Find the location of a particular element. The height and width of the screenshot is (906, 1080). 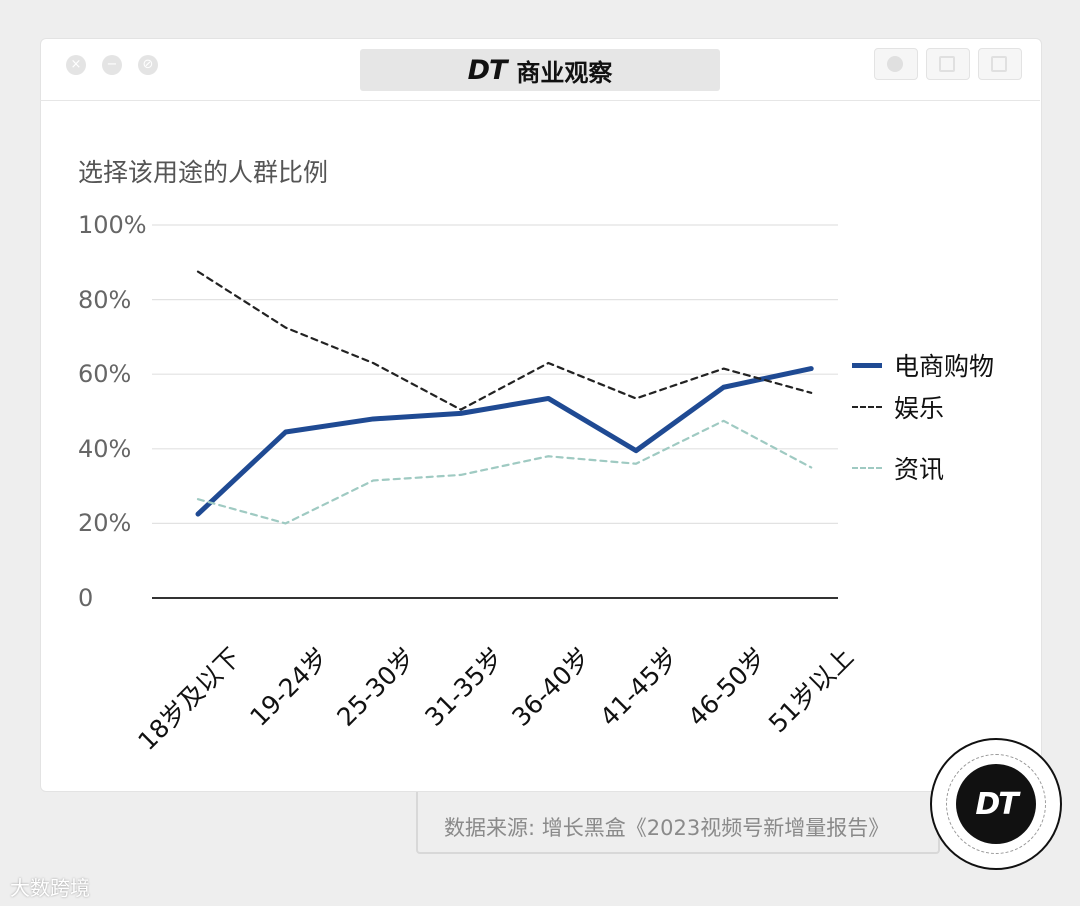

dt-badge: DT is located at coordinates (996, 804).